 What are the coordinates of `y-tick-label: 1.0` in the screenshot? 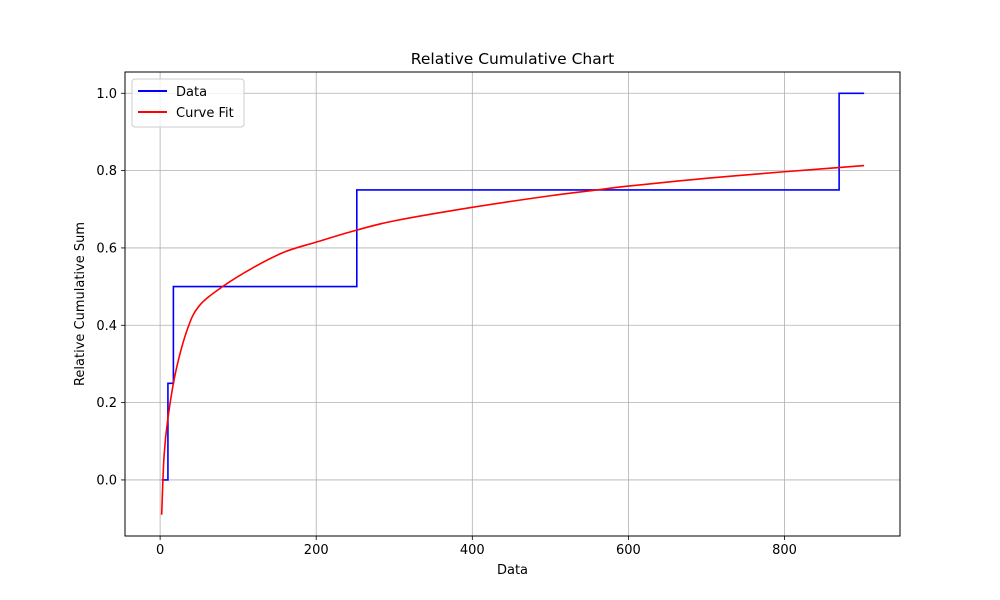 It's located at (106, 94).